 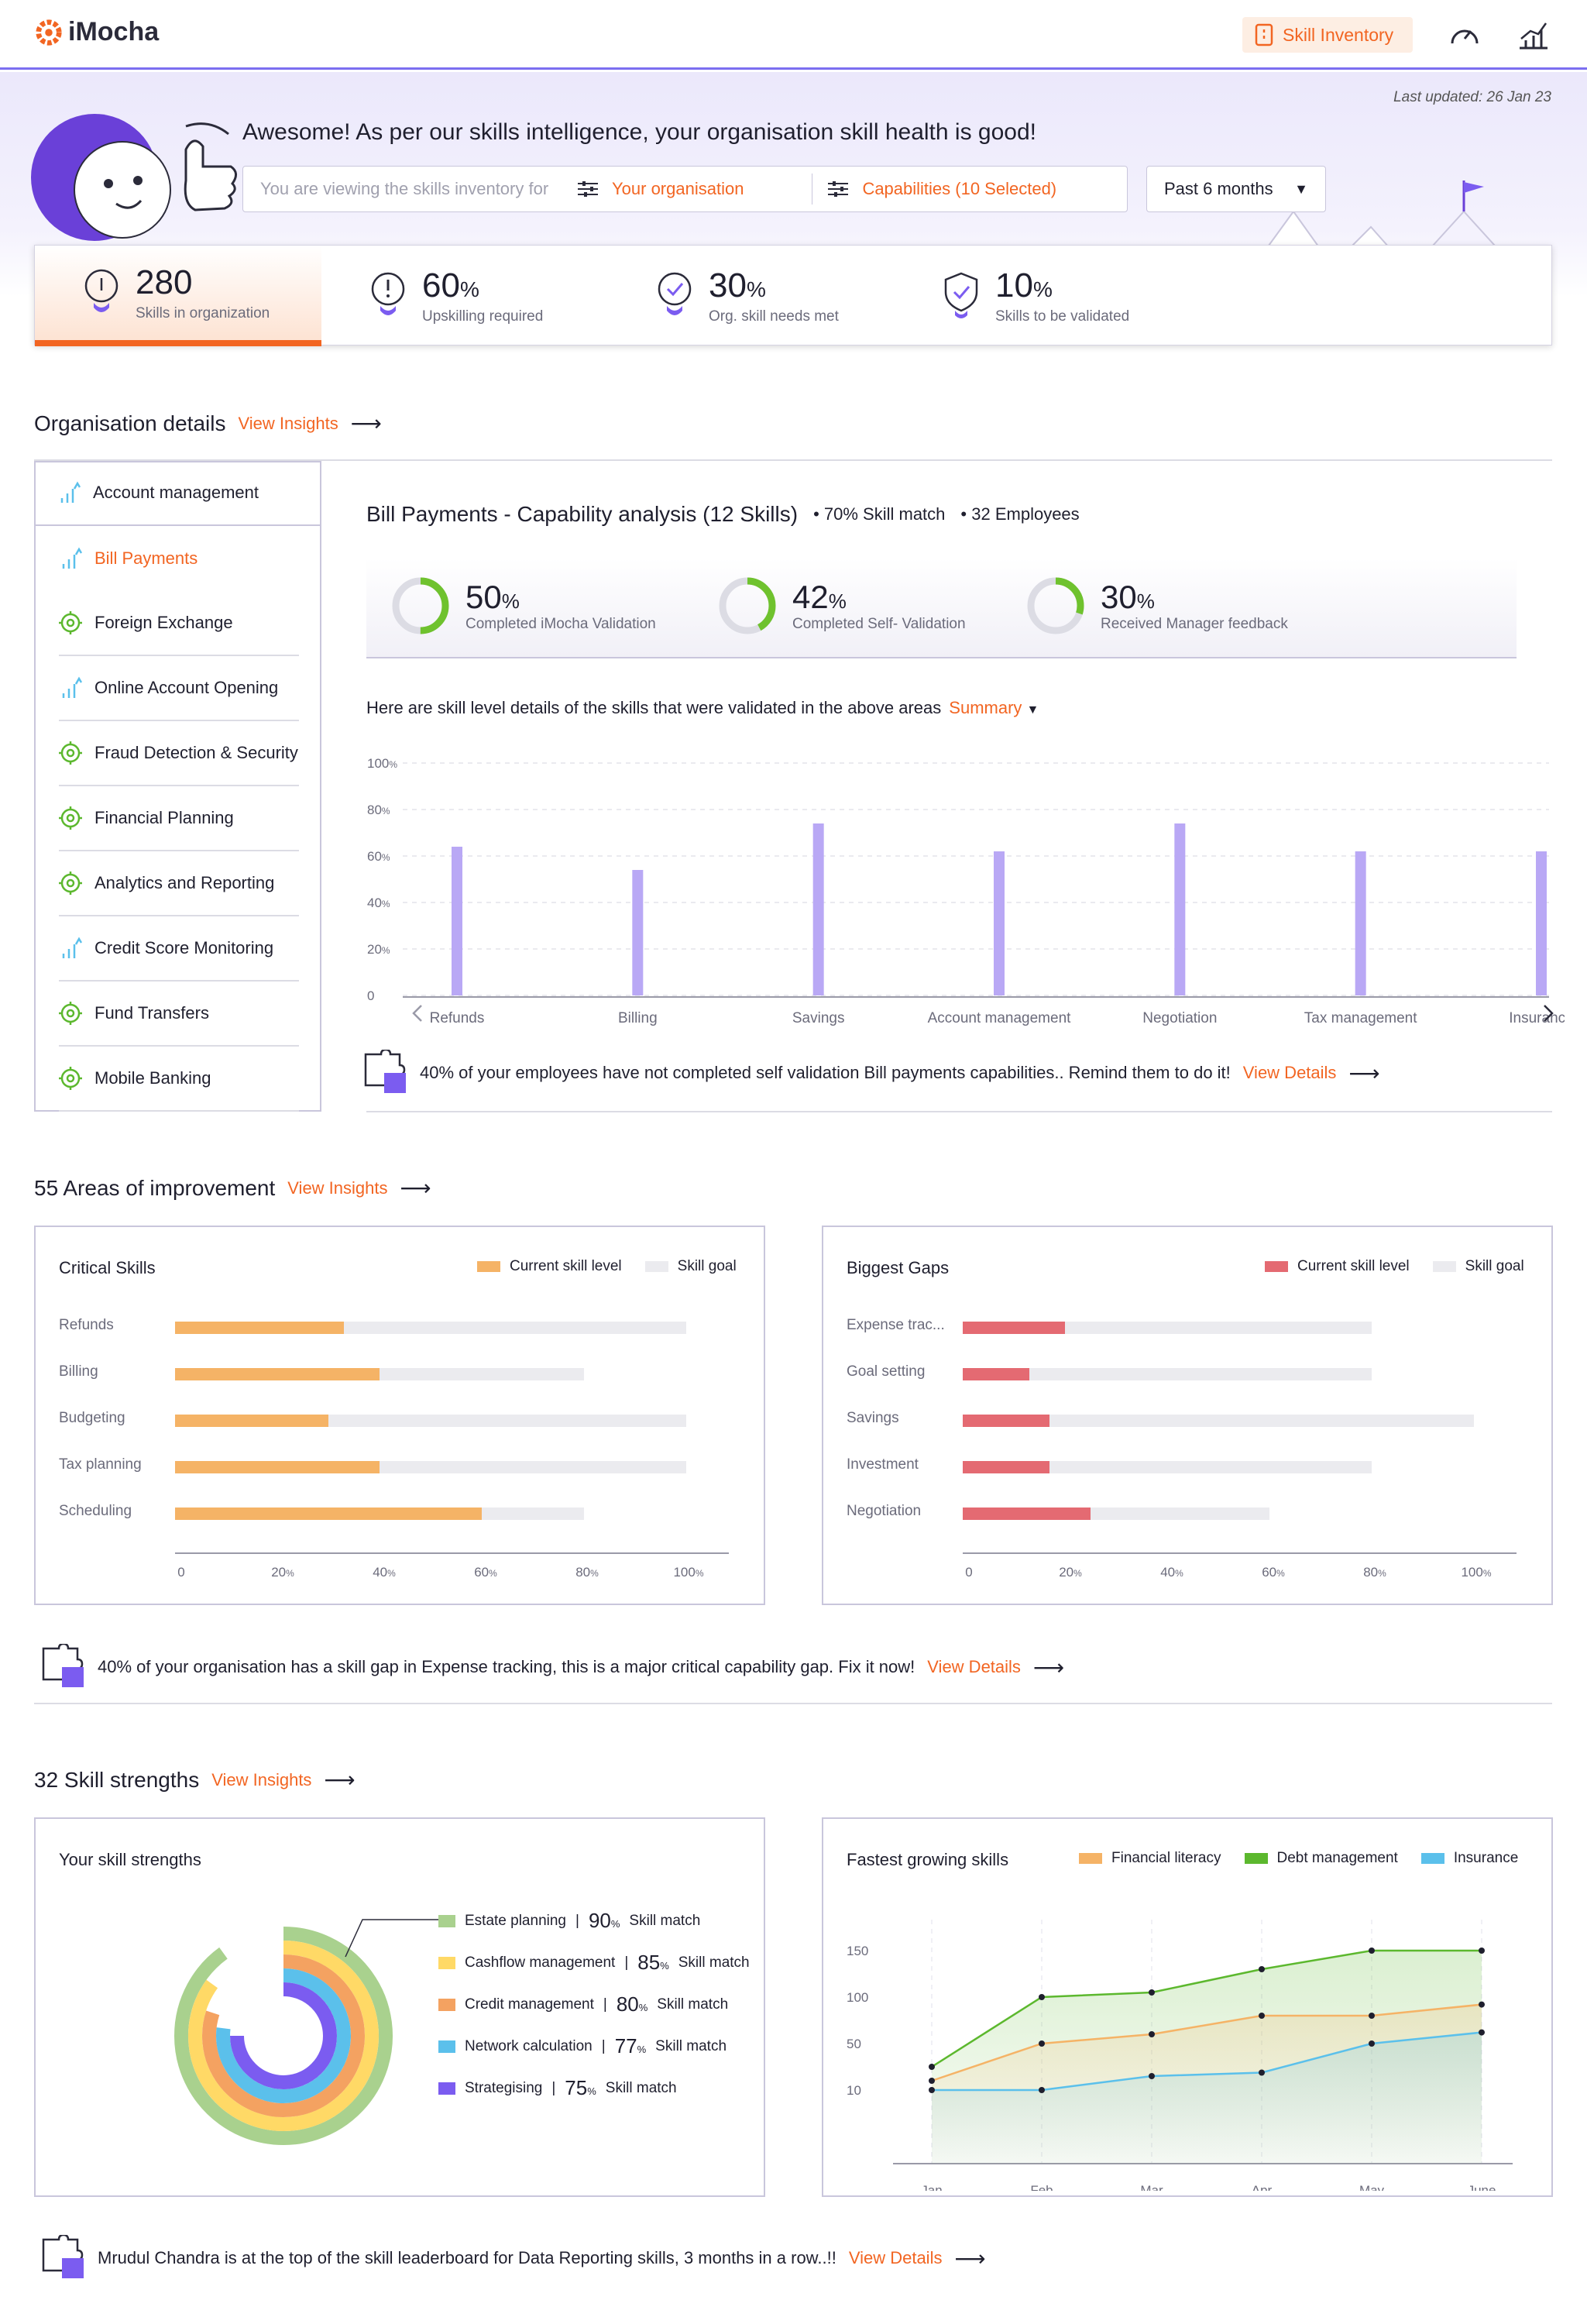 I want to click on stat-skill-needs-met: 30% Org. skill needs met, so click(x=746, y=296).